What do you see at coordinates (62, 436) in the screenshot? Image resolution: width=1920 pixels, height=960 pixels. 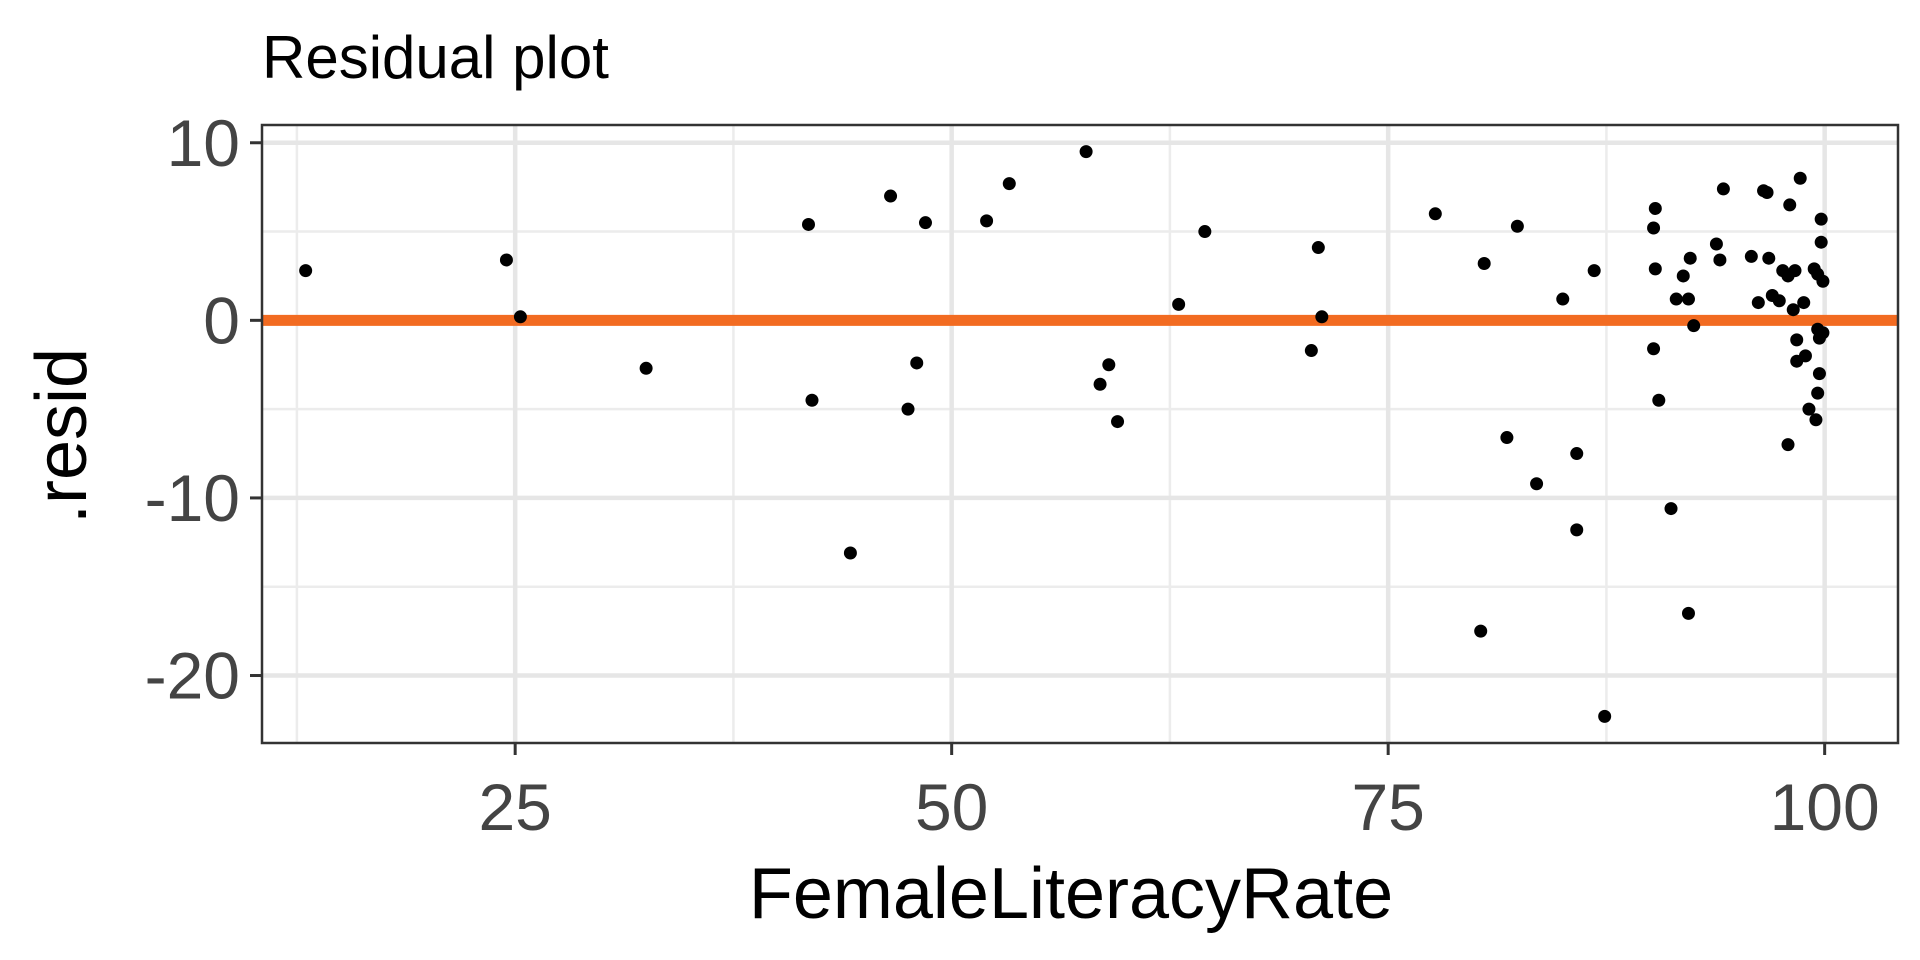 I see `y-axis-title: .resid` at bounding box center [62, 436].